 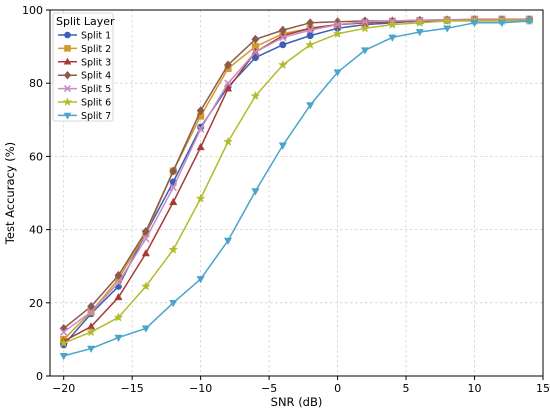 What do you see at coordinates (406, 388) in the screenshot?
I see `x-tick-label: 5` at bounding box center [406, 388].